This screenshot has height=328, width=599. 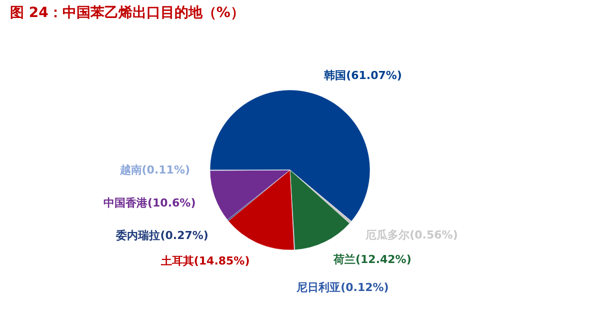 What do you see at coordinates (372, 259) in the screenshot?
I see `slice-label: 荷兰(12.42%)` at bounding box center [372, 259].